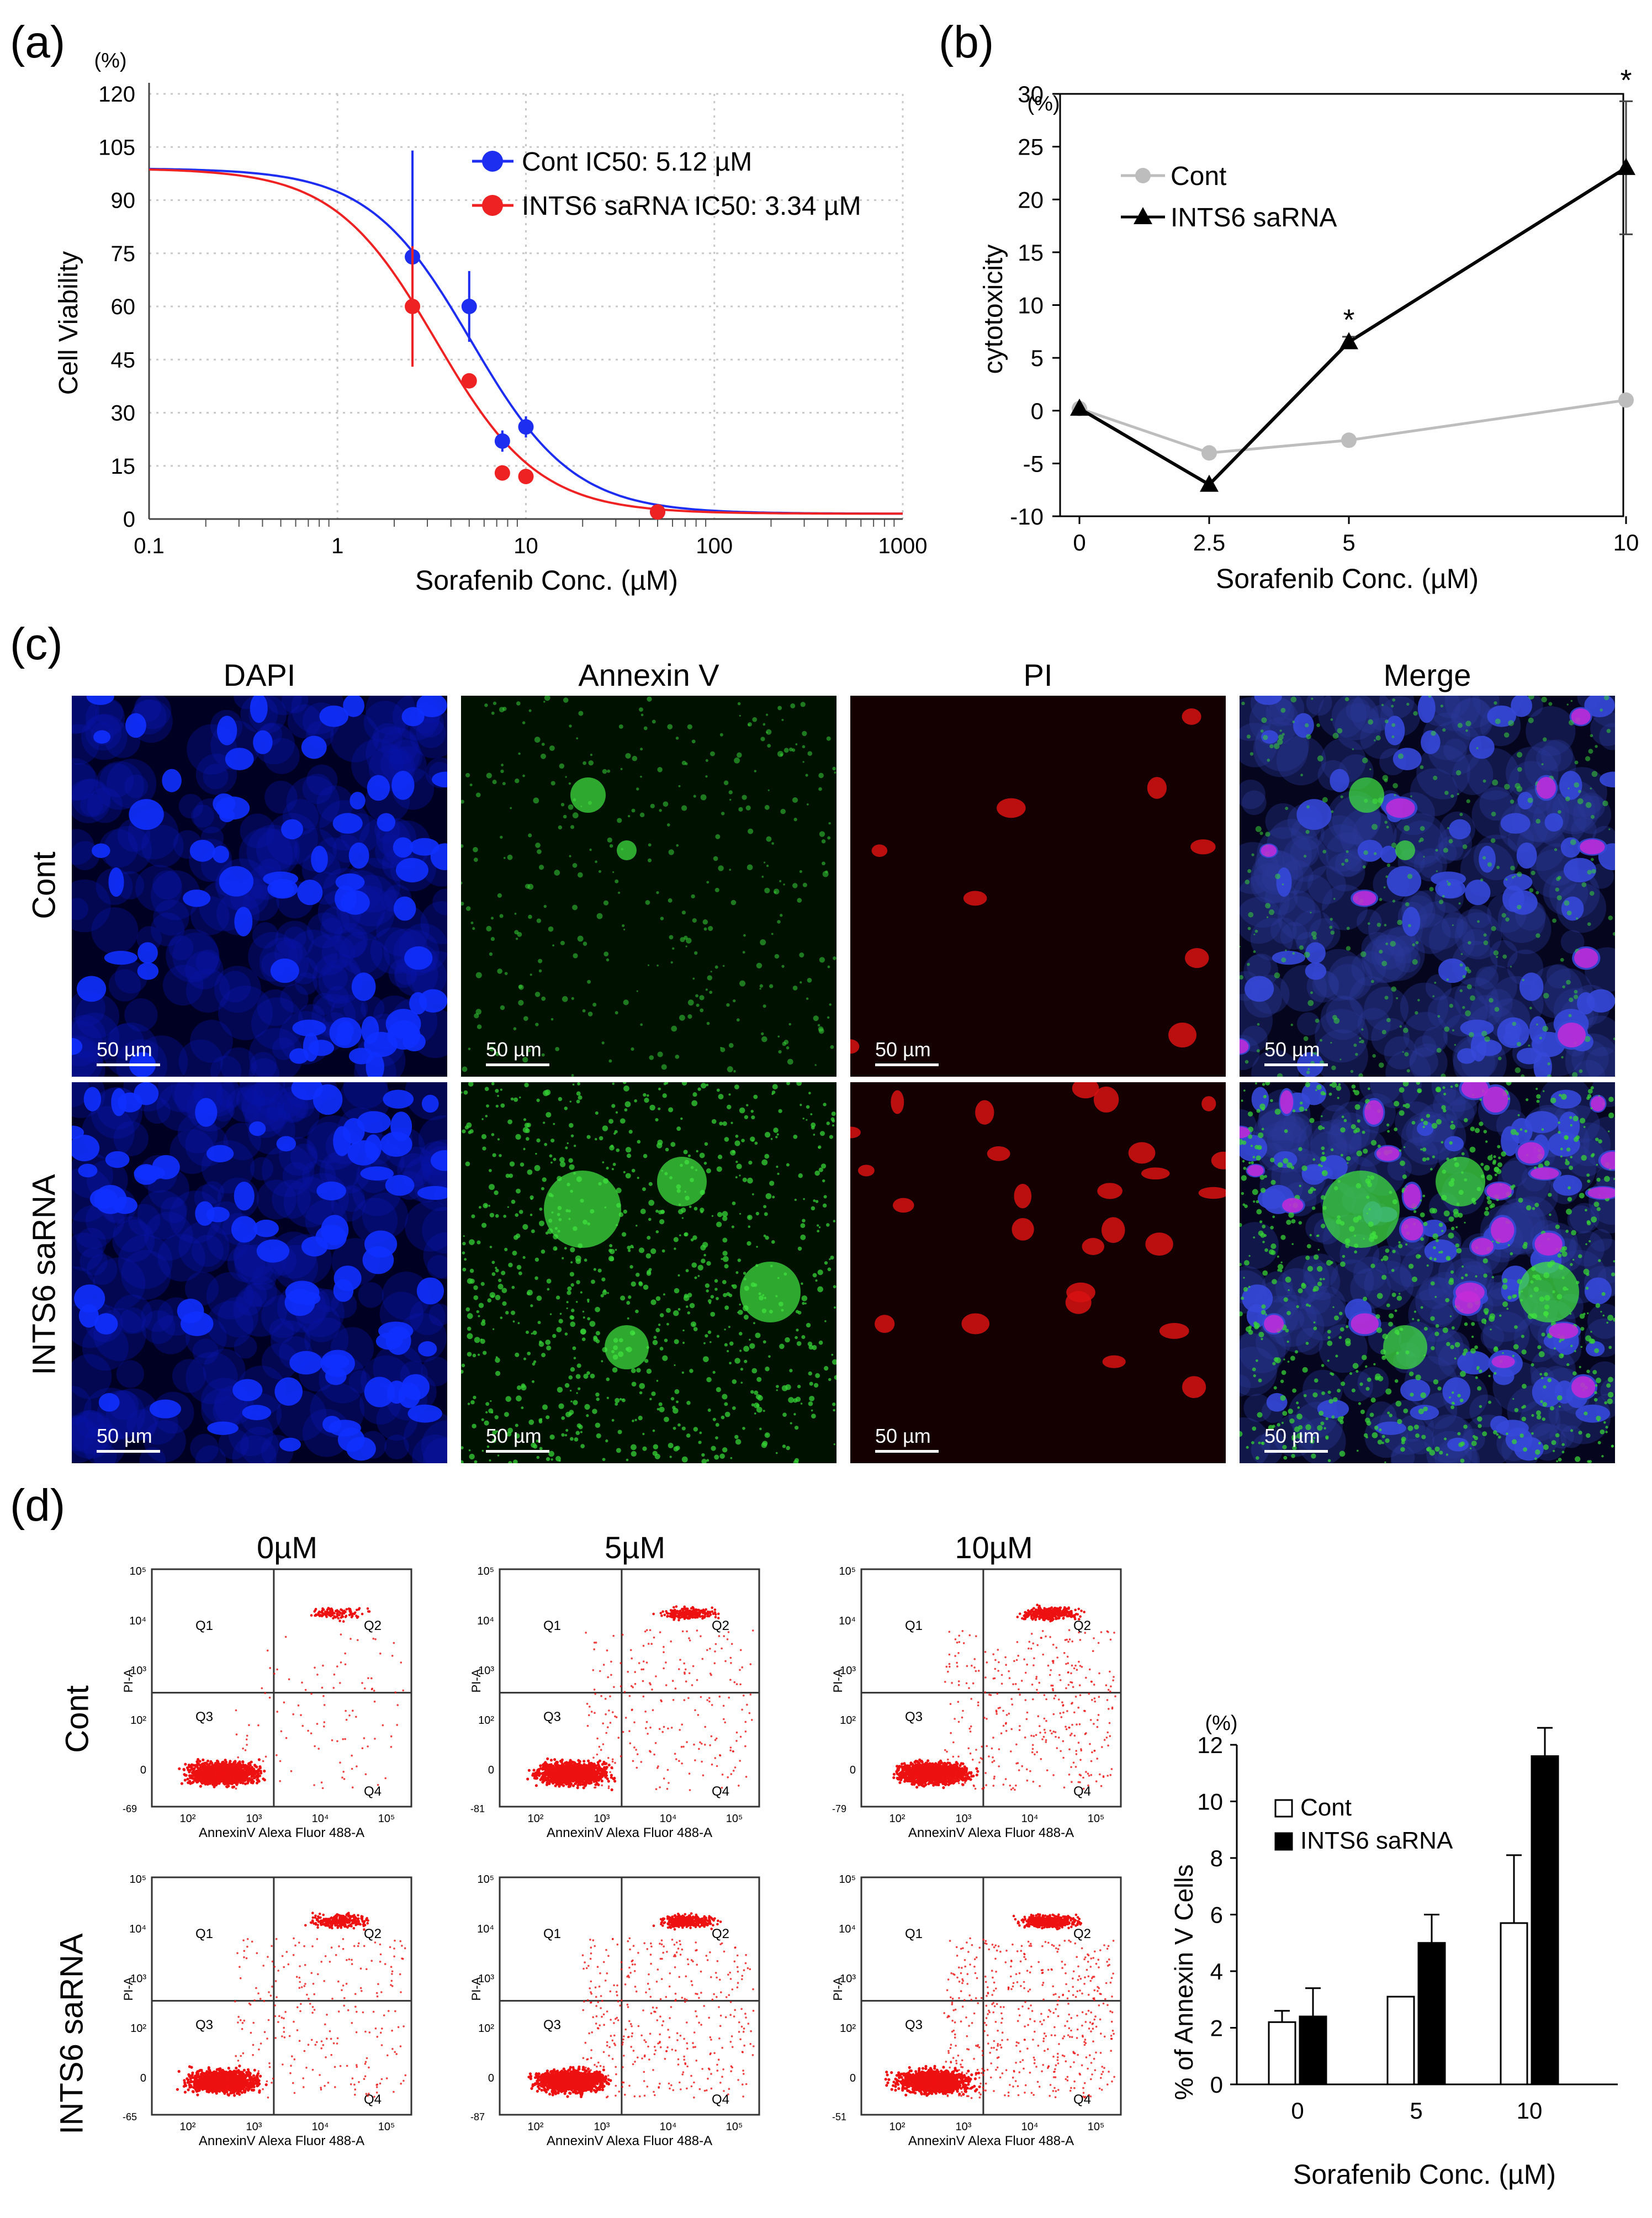  Describe the element at coordinates (885, 1324) in the screenshot. I see `pi-nucleus` at that location.